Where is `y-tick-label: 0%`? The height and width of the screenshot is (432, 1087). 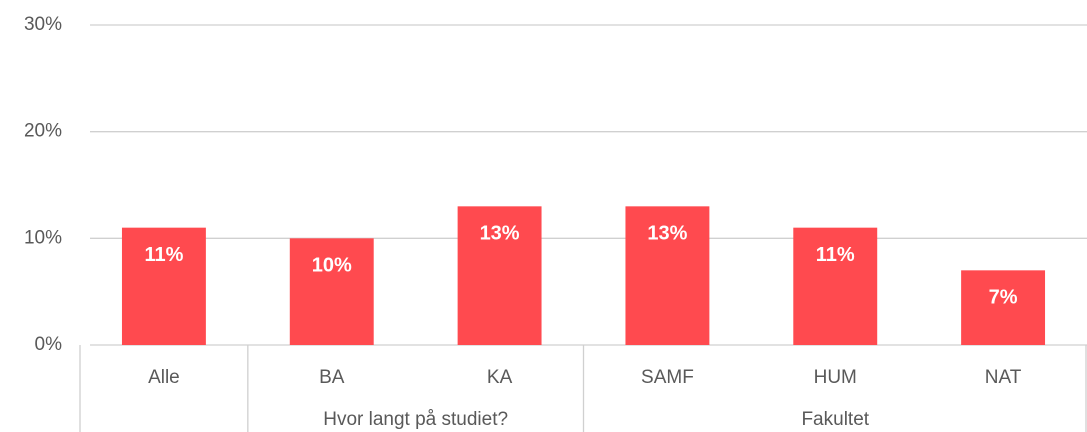
y-tick-label: 0% is located at coordinates (49, 344).